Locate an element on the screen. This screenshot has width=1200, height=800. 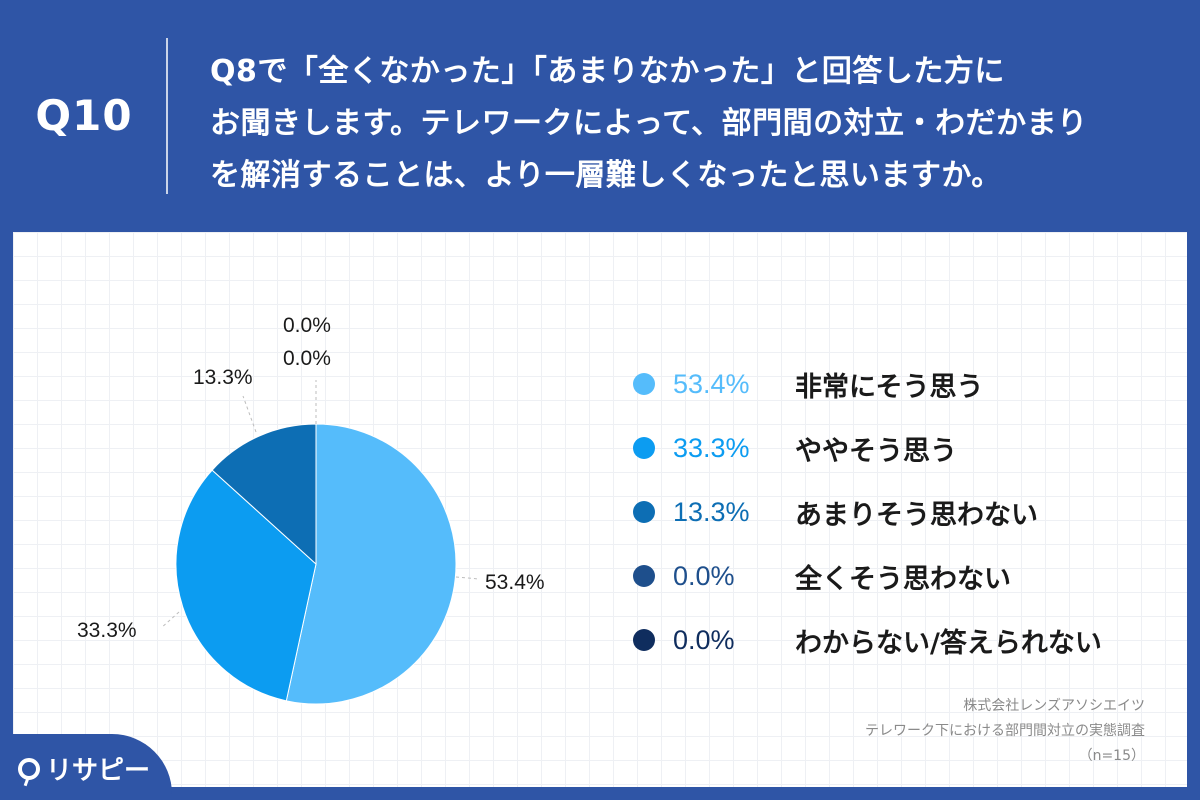
slice-value-label-3: 13.3% is located at coordinates (223, 377).